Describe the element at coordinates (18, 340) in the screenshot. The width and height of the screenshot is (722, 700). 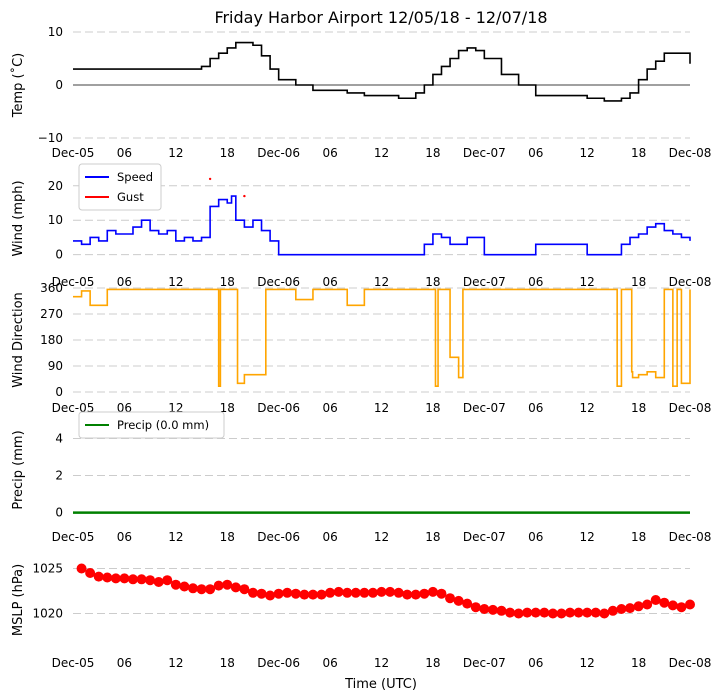
I see `y-axis-label: Wind Direction` at that location.